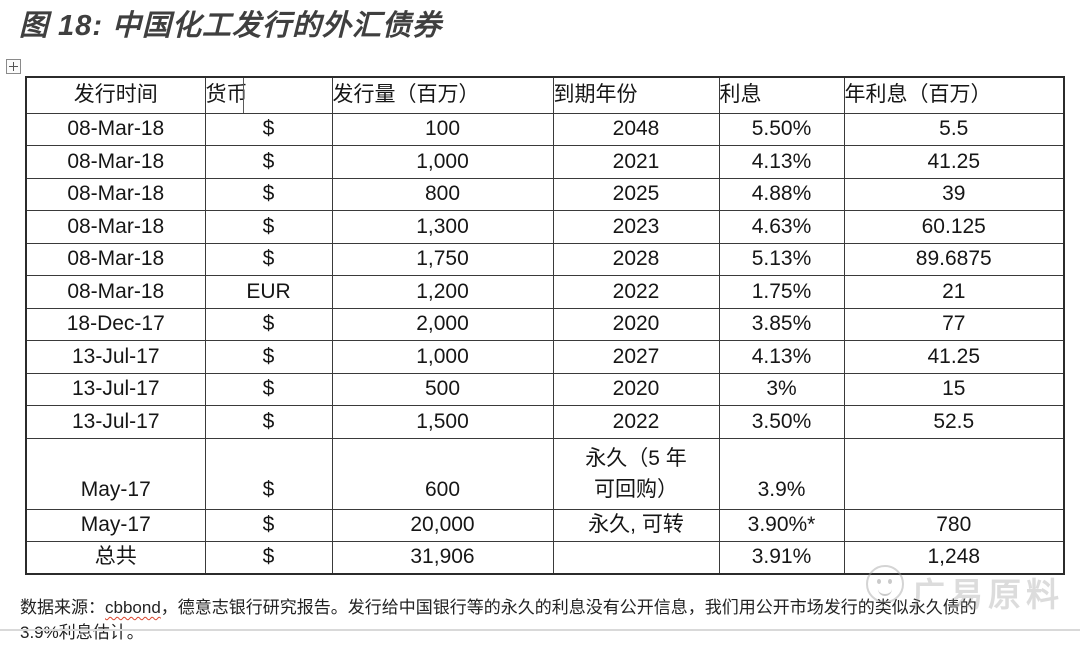  What do you see at coordinates (636, 473) in the screenshot?
I see `table-cell: 永久（5 年 可回购）` at bounding box center [636, 473].